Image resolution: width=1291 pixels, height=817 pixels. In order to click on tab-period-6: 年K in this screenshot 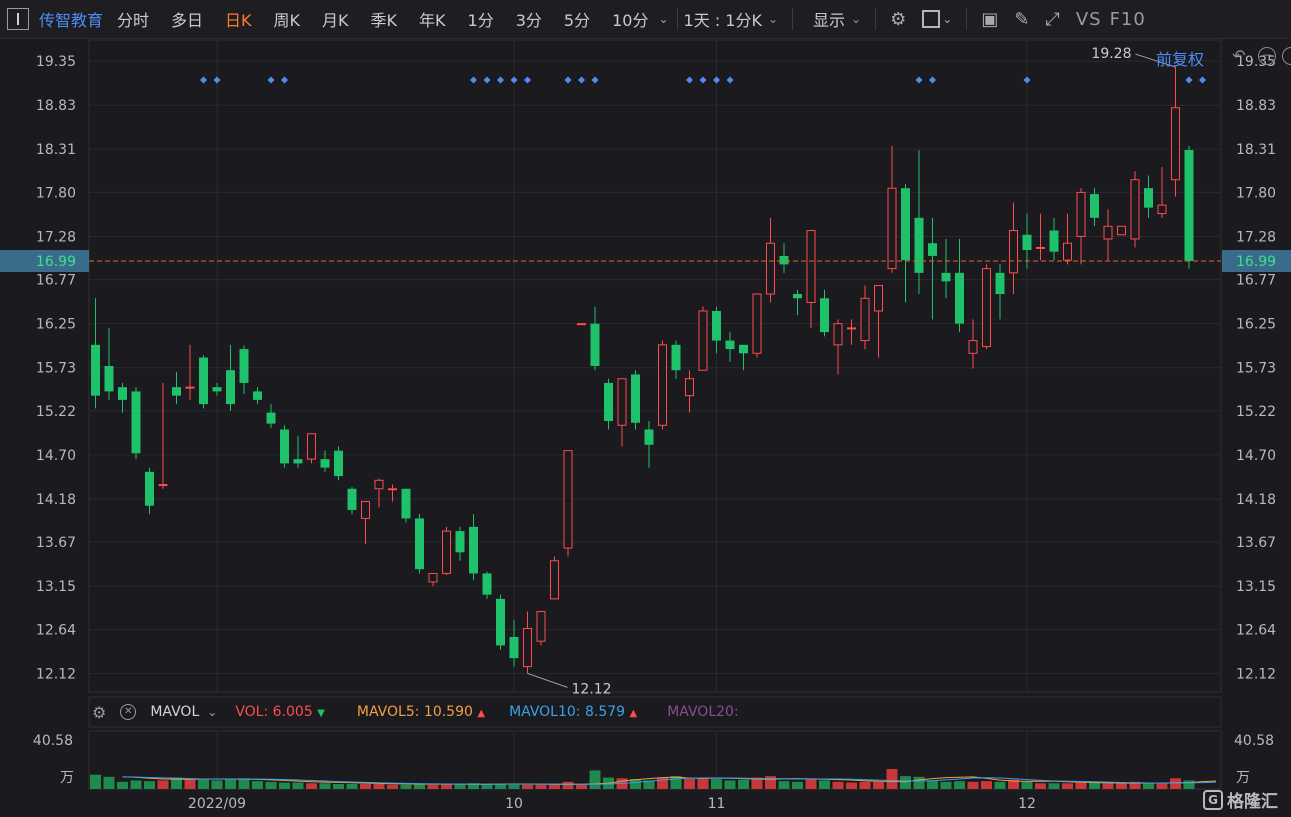, I will do `click(432, 20)`.